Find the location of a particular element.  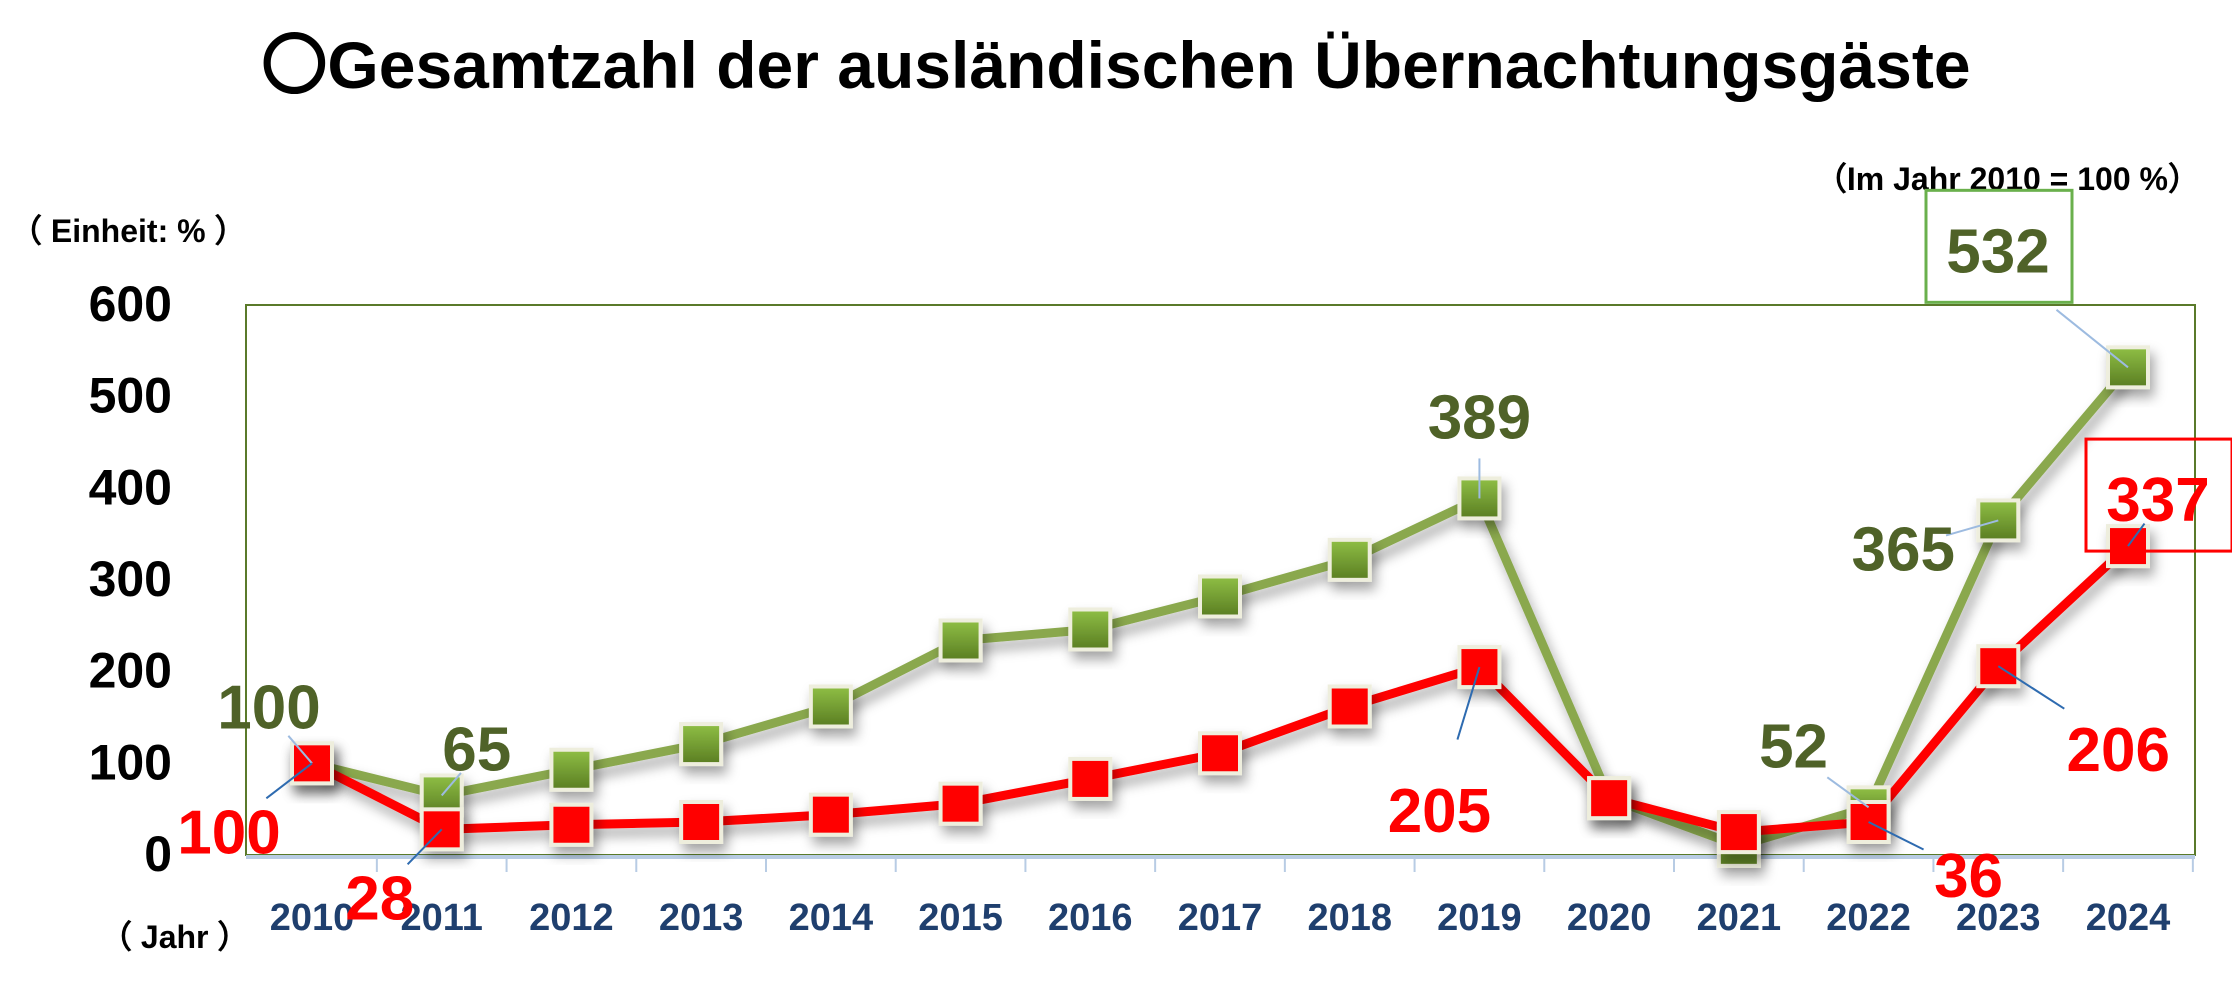

data-label: 206 is located at coordinates (2118, 750).